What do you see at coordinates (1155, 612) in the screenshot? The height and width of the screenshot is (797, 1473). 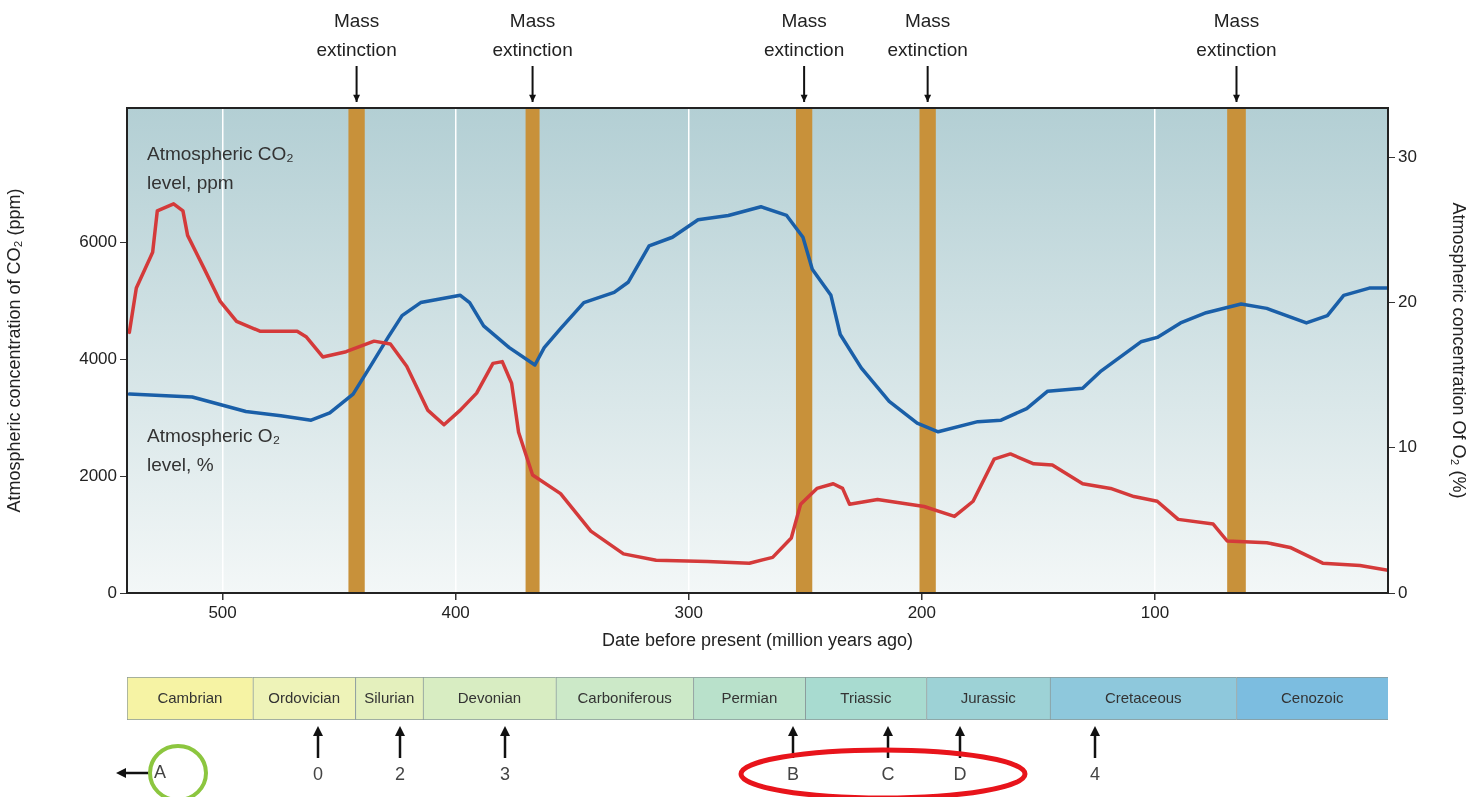 I see `x-tick-label: 100` at bounding box center [1155, 612].